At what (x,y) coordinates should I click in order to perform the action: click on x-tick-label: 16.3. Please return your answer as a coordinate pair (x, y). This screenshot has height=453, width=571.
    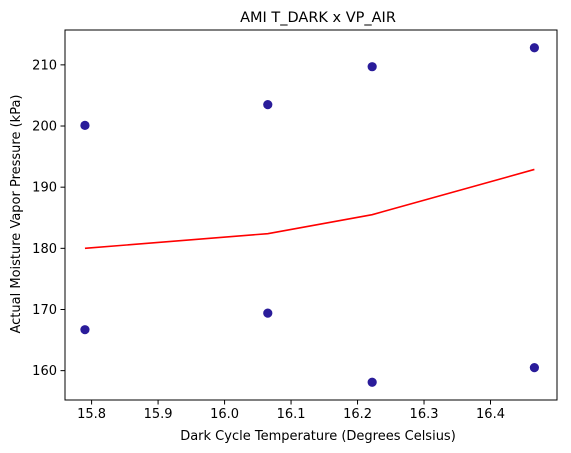
    Looking at the image, I should click on (424, 414).